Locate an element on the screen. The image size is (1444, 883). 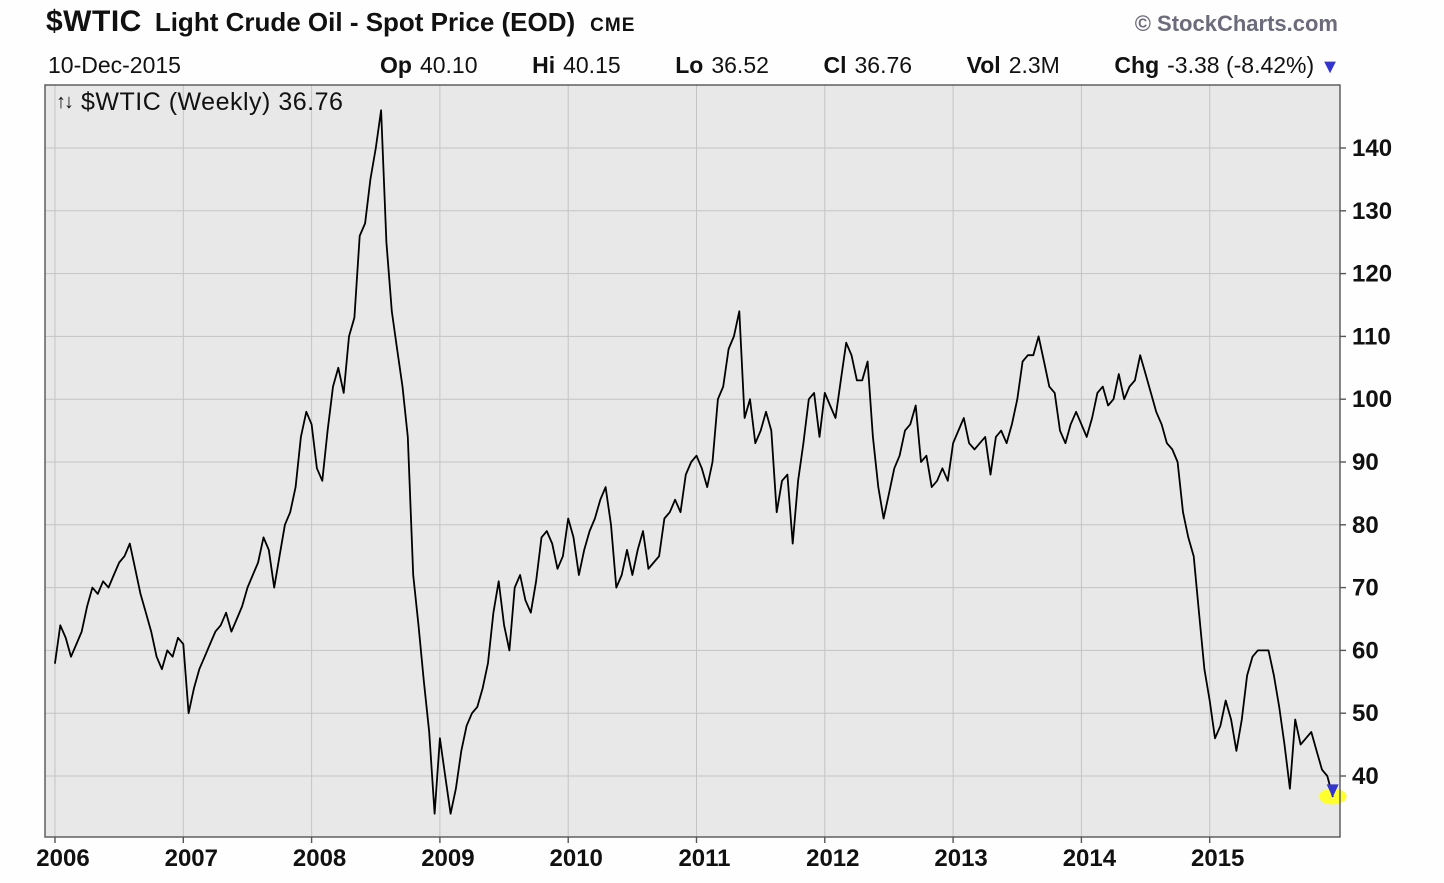
x-axis-label: 2012 is located at coordinates (832, 858).